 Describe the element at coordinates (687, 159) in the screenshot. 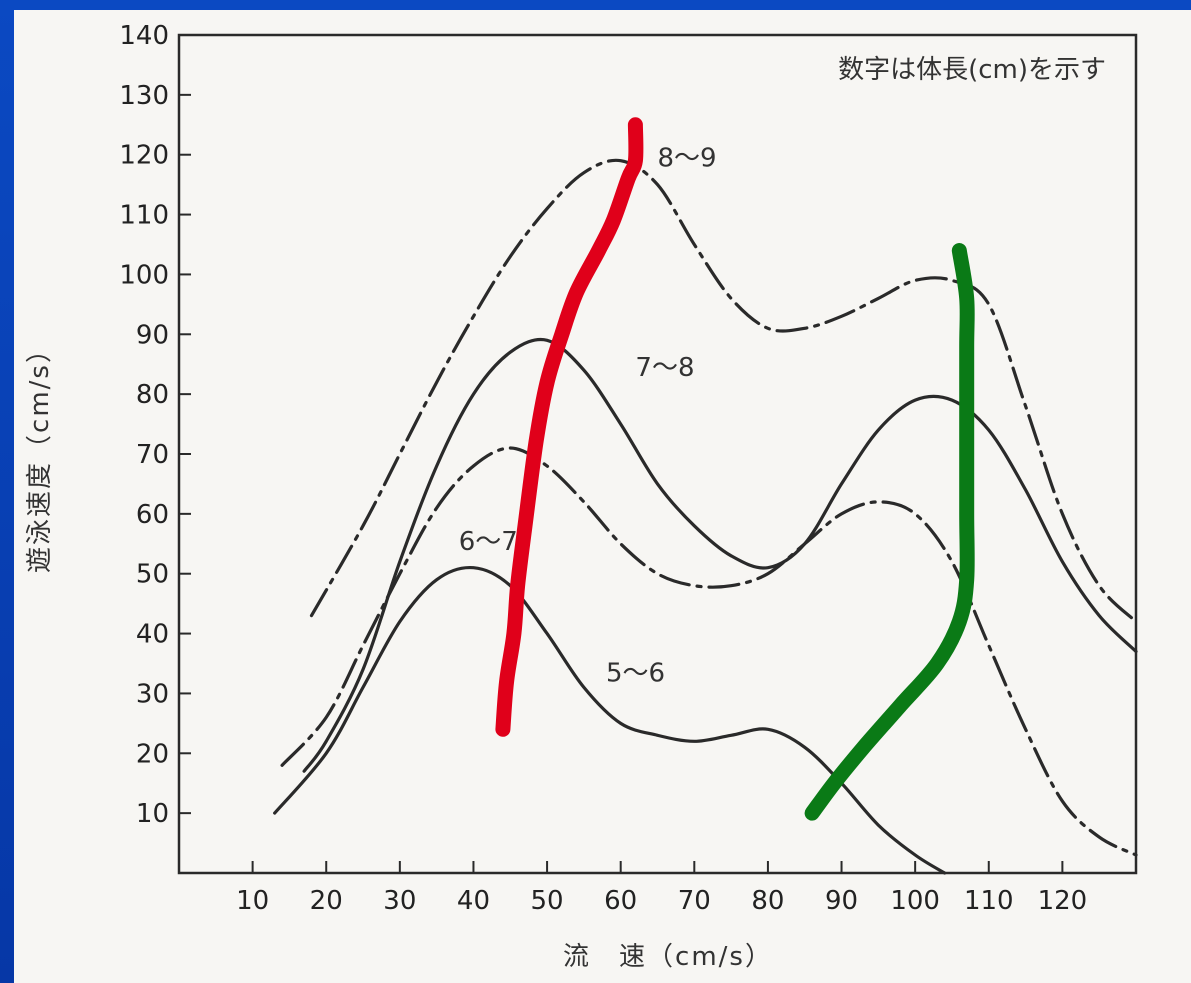

I see `series-label-0: 8～9` at that location.